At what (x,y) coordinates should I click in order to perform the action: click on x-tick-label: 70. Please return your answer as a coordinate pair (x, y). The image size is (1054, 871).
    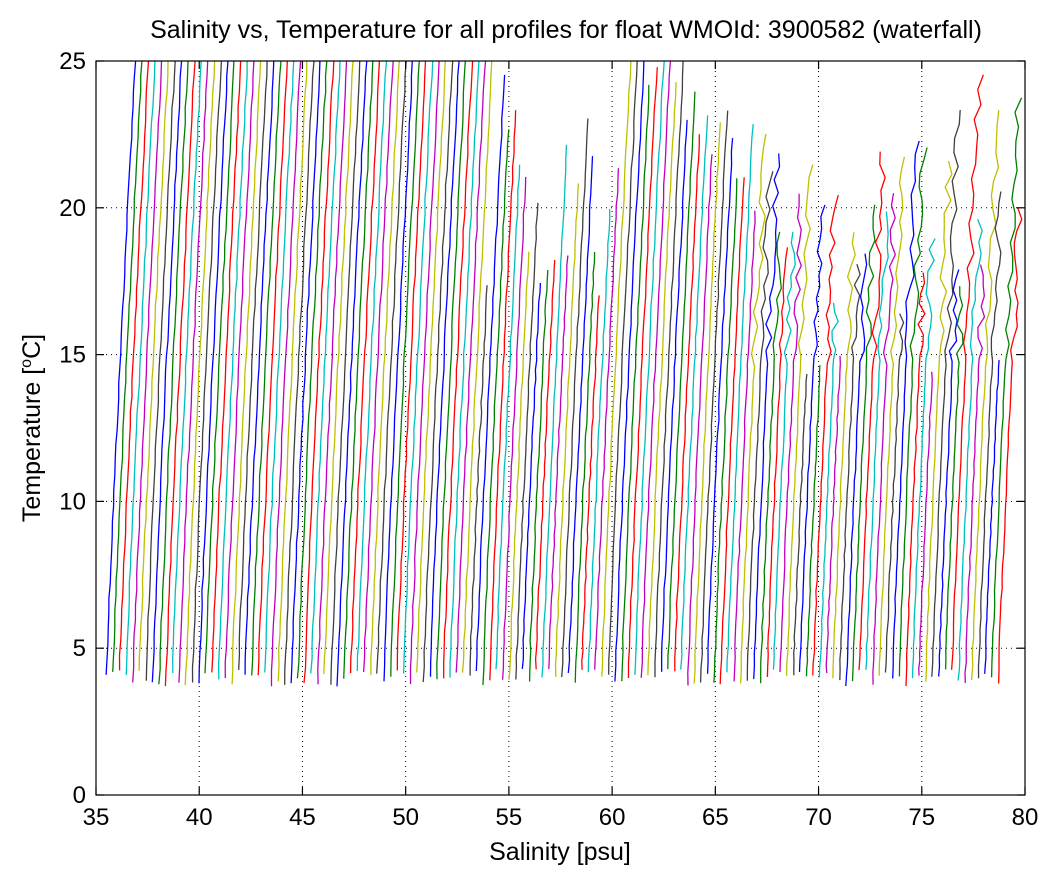
    Looking at the image, I should click on (818, 817).